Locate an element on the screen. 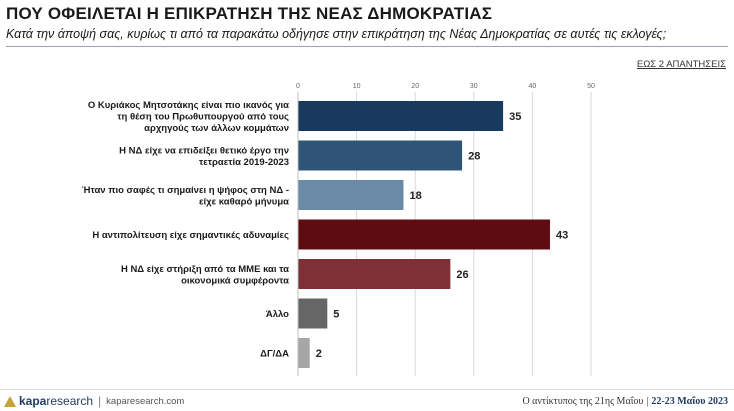 The width and height of the screenshot is (734, 411). category-label-line: Άλλο is located at coordinates (277, 314).